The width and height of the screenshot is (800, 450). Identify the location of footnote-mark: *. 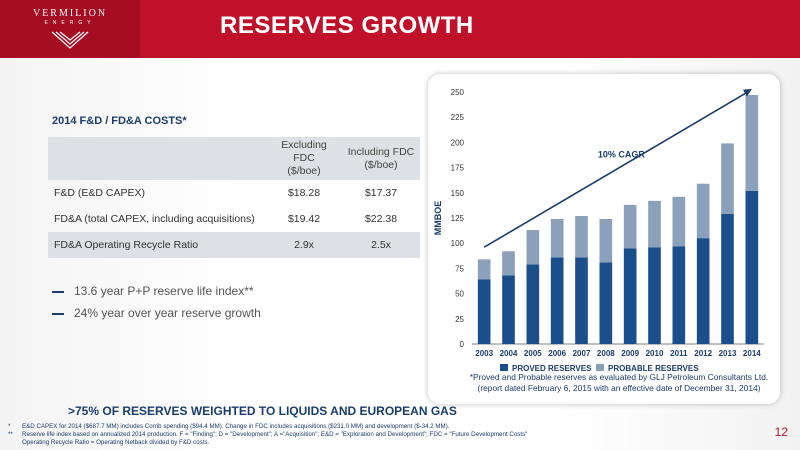
(9, 426).